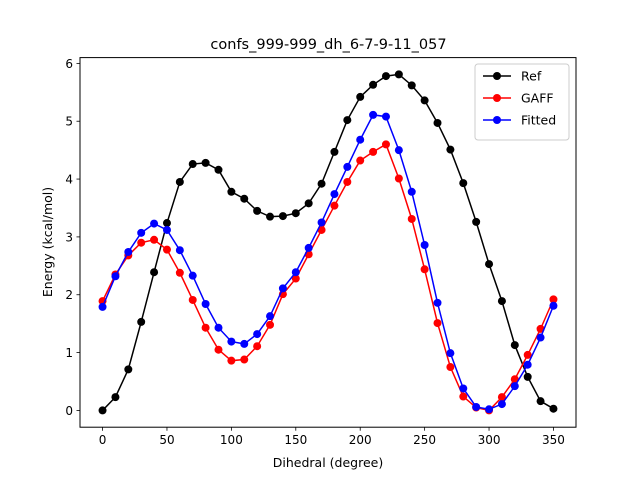 The width and height of the screenshot is (640, 480). Describe the element at coordinates (166, 440) in the screenshot. I see `x-tick-label: 50` at that location.